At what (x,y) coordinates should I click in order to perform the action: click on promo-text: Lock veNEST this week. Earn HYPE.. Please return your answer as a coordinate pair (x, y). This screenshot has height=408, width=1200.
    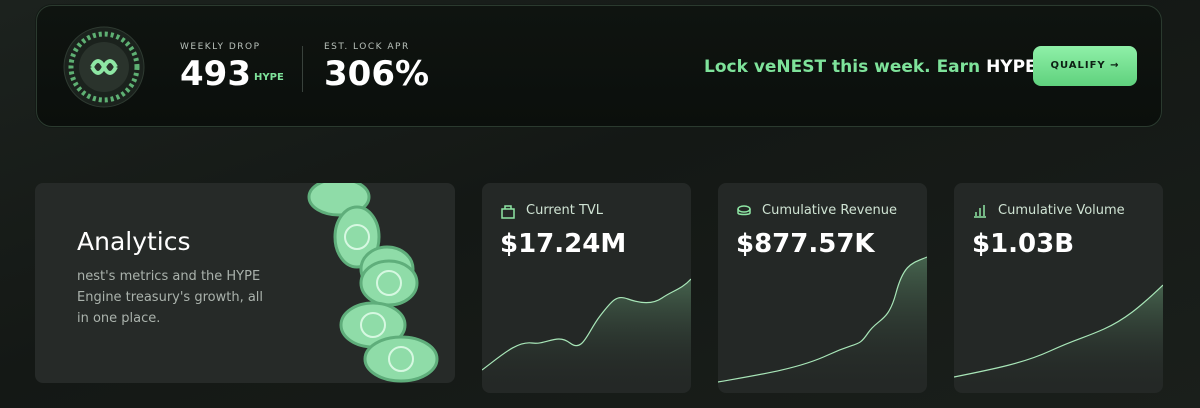
    Looking at the image, I should click on (873, 67).